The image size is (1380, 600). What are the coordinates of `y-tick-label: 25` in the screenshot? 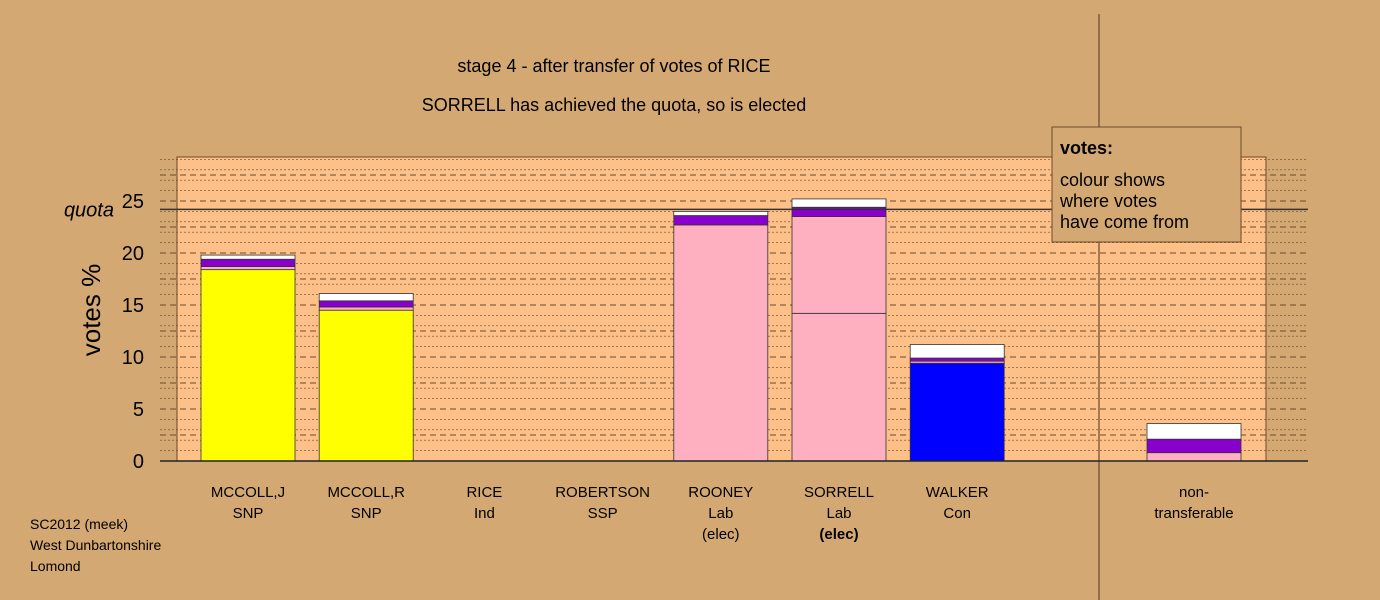 It's located at (133, 202).